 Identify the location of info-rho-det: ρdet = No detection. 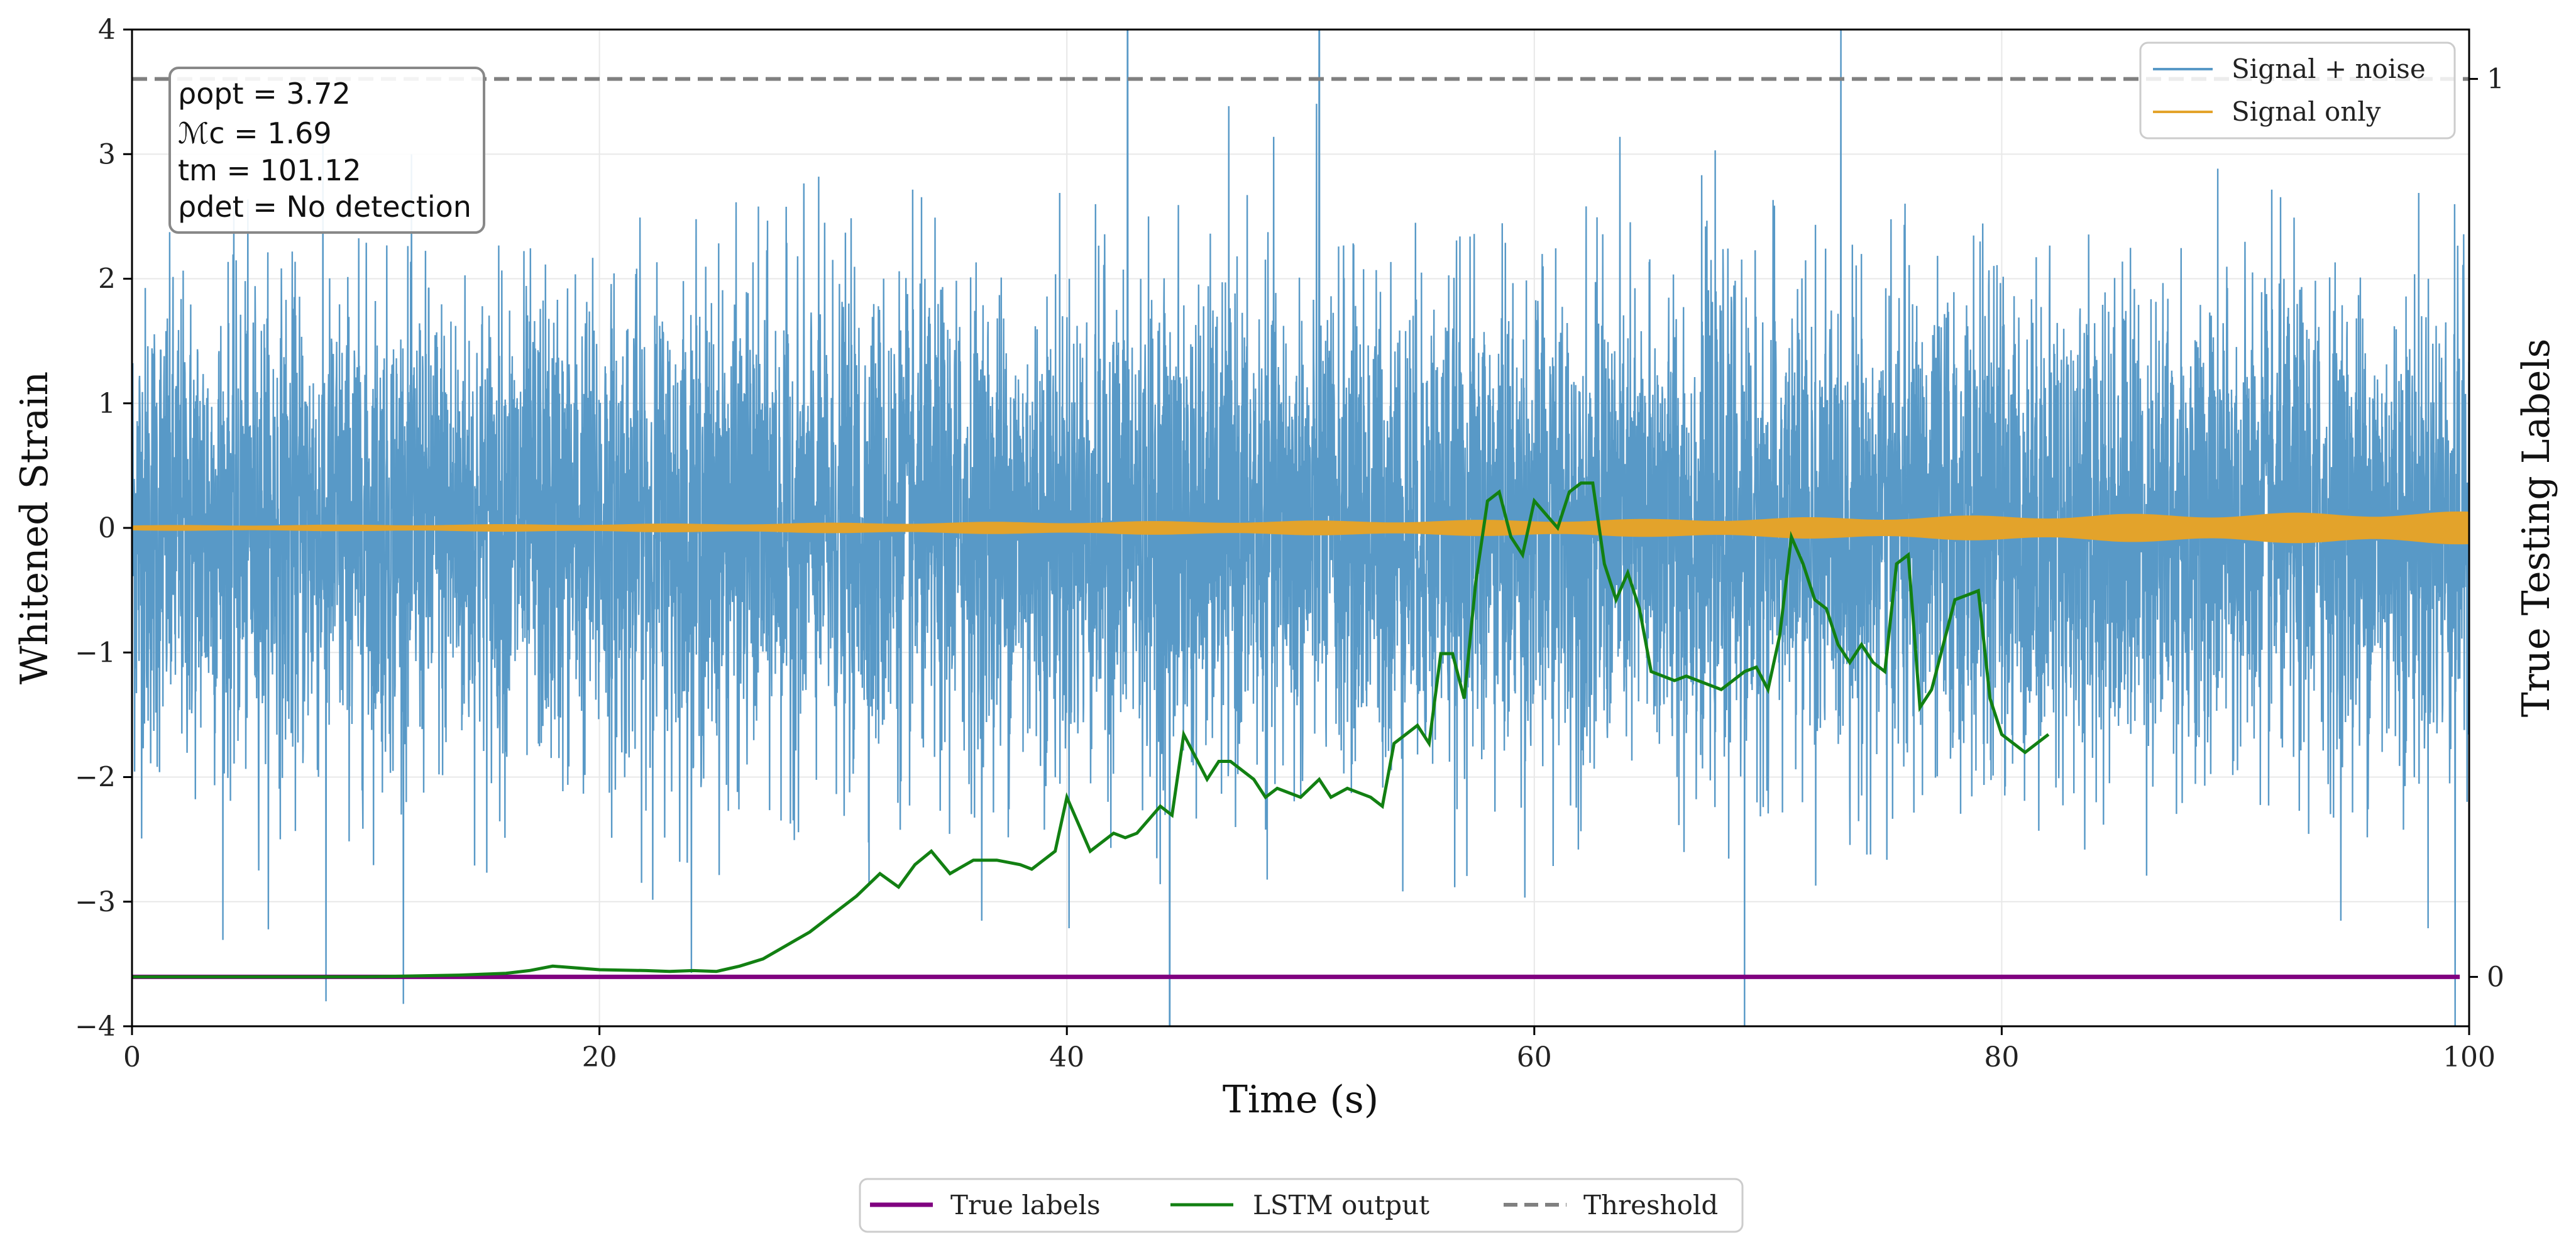
(325, 207).